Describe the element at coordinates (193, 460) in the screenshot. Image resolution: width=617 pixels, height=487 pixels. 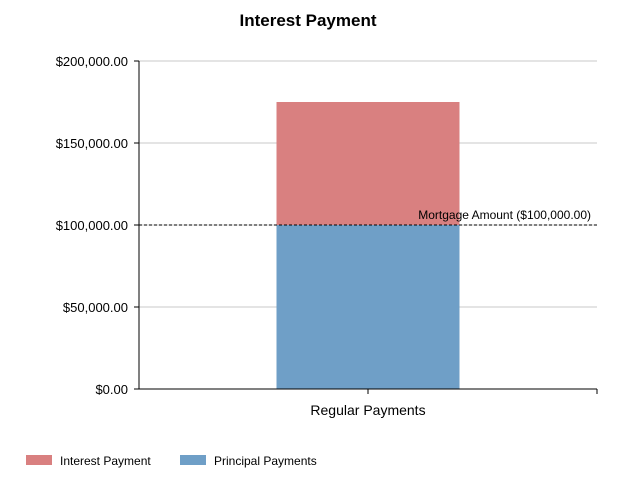
I see `legend-swatch-principal-payments` at that location.